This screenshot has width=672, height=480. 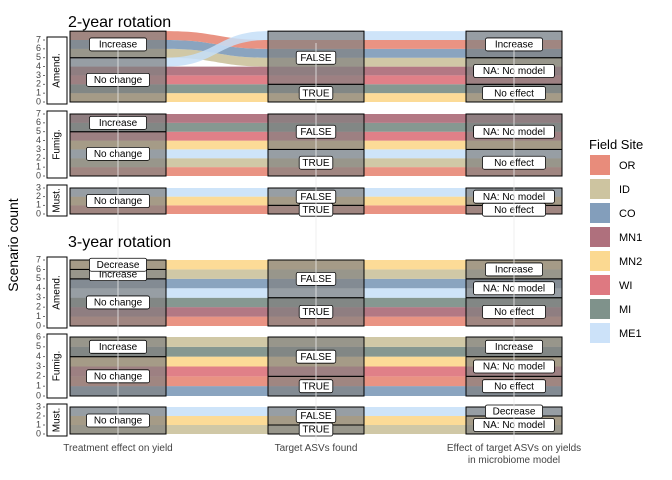 I want to click on legend-swatch-wi, so click(x=600, y=285).